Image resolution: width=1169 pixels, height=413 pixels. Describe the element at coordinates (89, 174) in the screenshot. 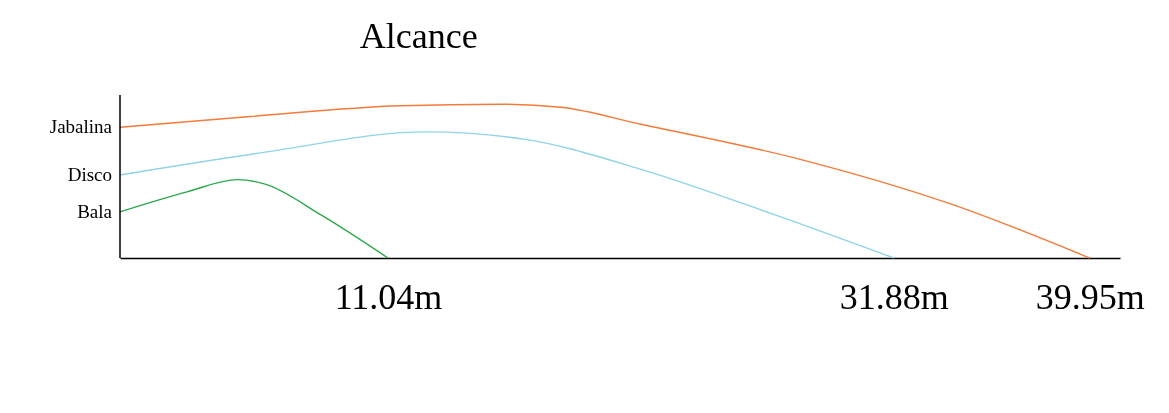

I see `series-label: Disco` at that location.